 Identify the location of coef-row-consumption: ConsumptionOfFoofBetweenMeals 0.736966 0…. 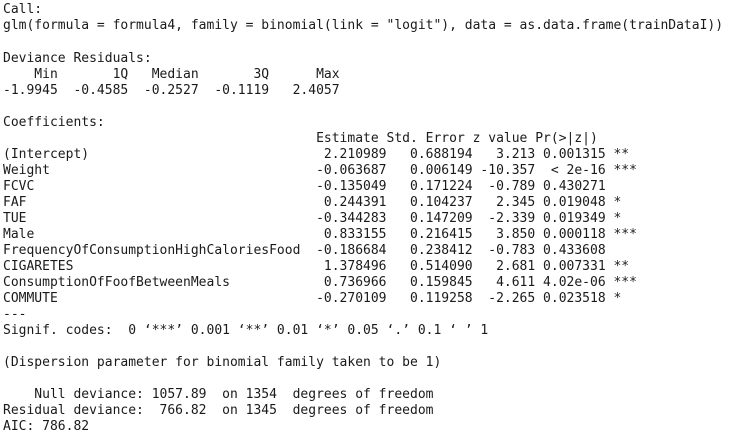
(320, 282).